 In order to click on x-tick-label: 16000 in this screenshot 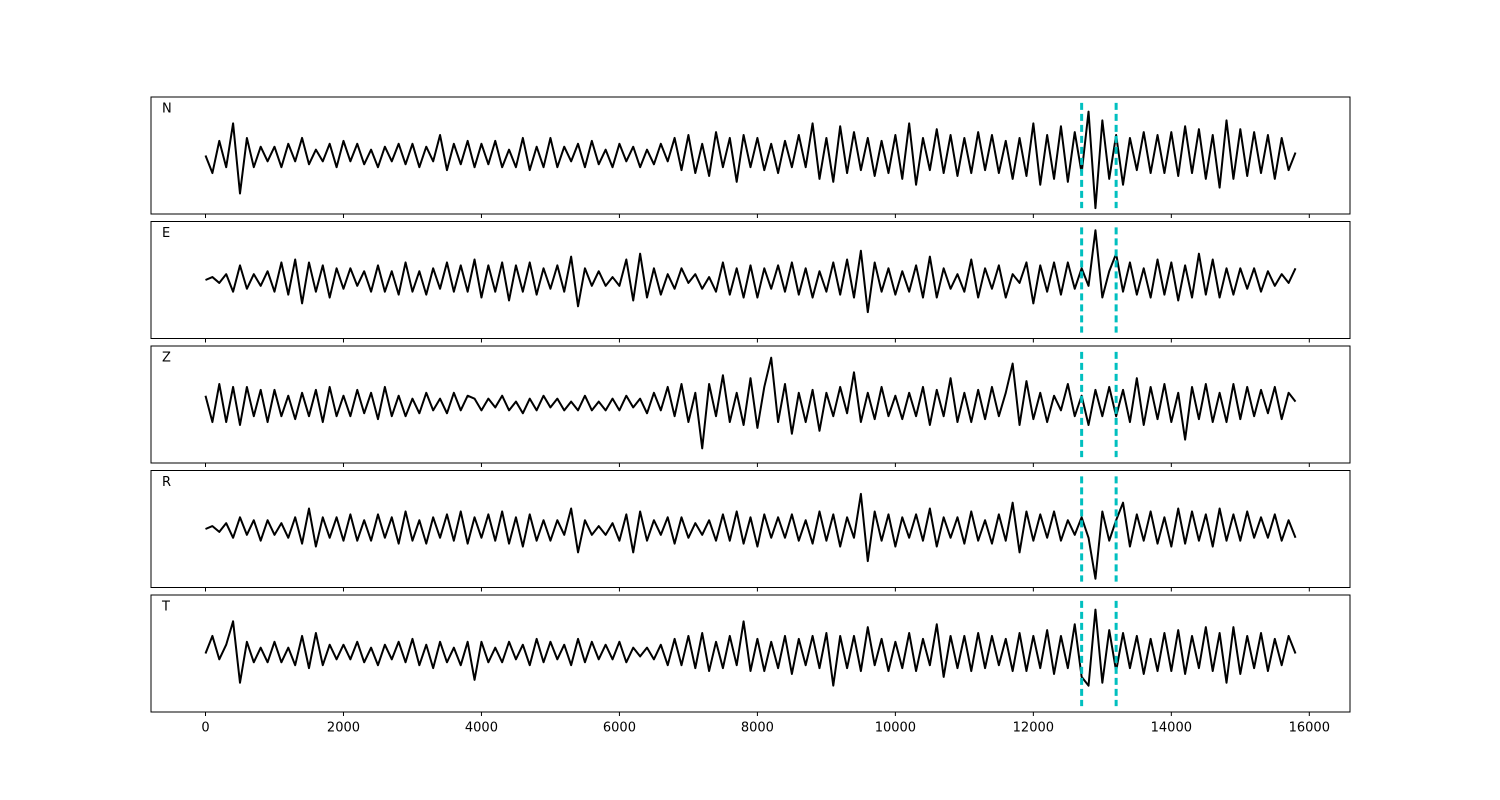, I will do `click(1309, 728)`.